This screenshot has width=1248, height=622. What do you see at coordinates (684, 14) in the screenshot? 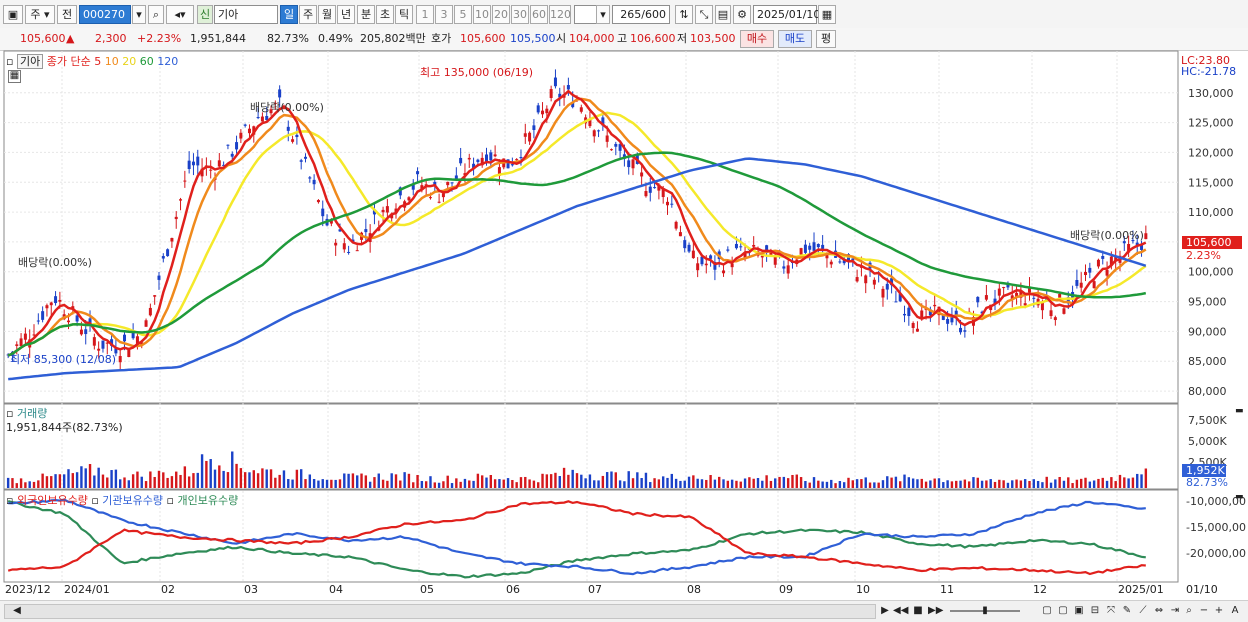
I see `compare-icon: ⇅` at bounding box center [684, 14].